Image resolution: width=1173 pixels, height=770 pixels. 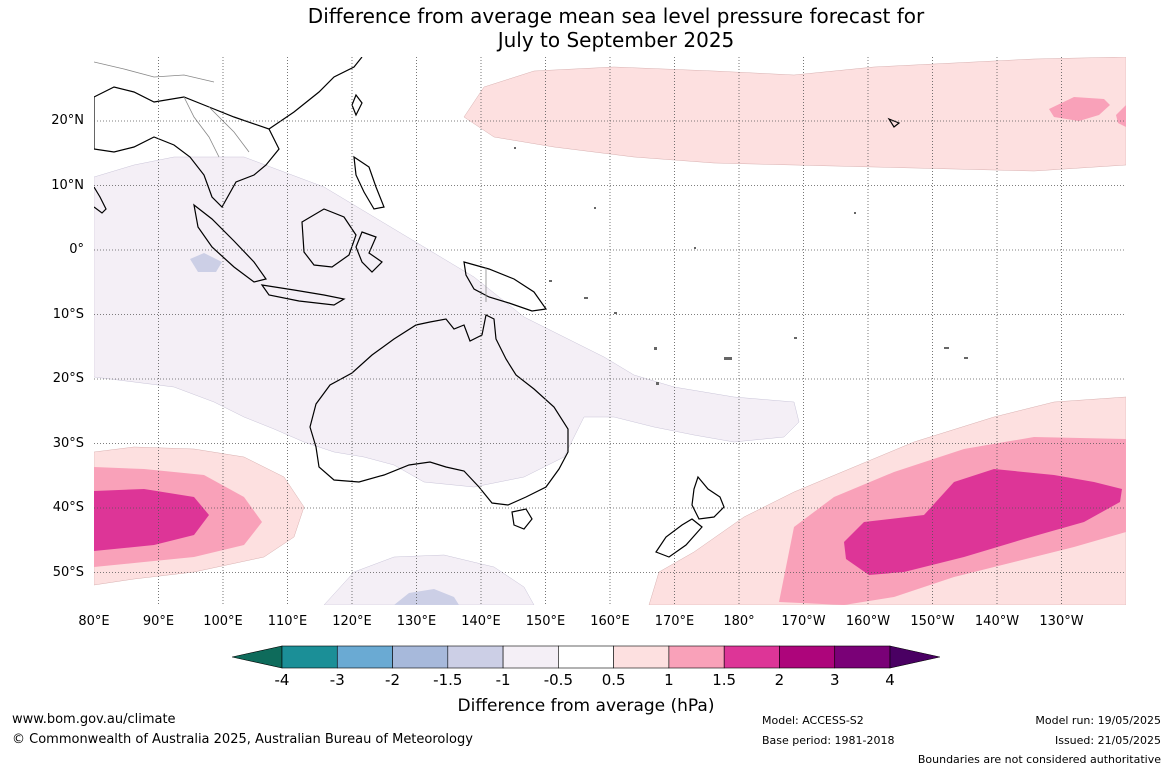 What do you see at coordinates (337, 680) in the screenshot?
I see `colorbar-tick-label: -3` at bounding box center [337, 680].